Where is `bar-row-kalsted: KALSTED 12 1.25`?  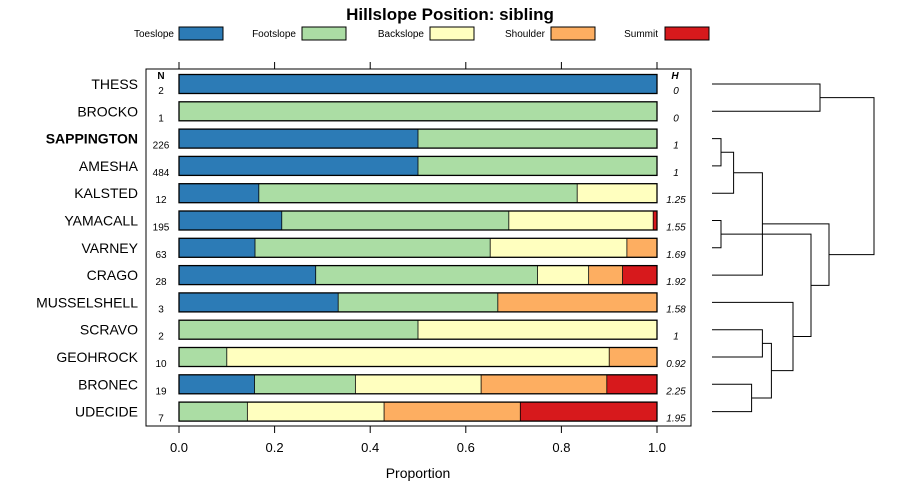 bar-row-kalsted: KALSTED 12 1.25 is located at coordinates (380, 194).